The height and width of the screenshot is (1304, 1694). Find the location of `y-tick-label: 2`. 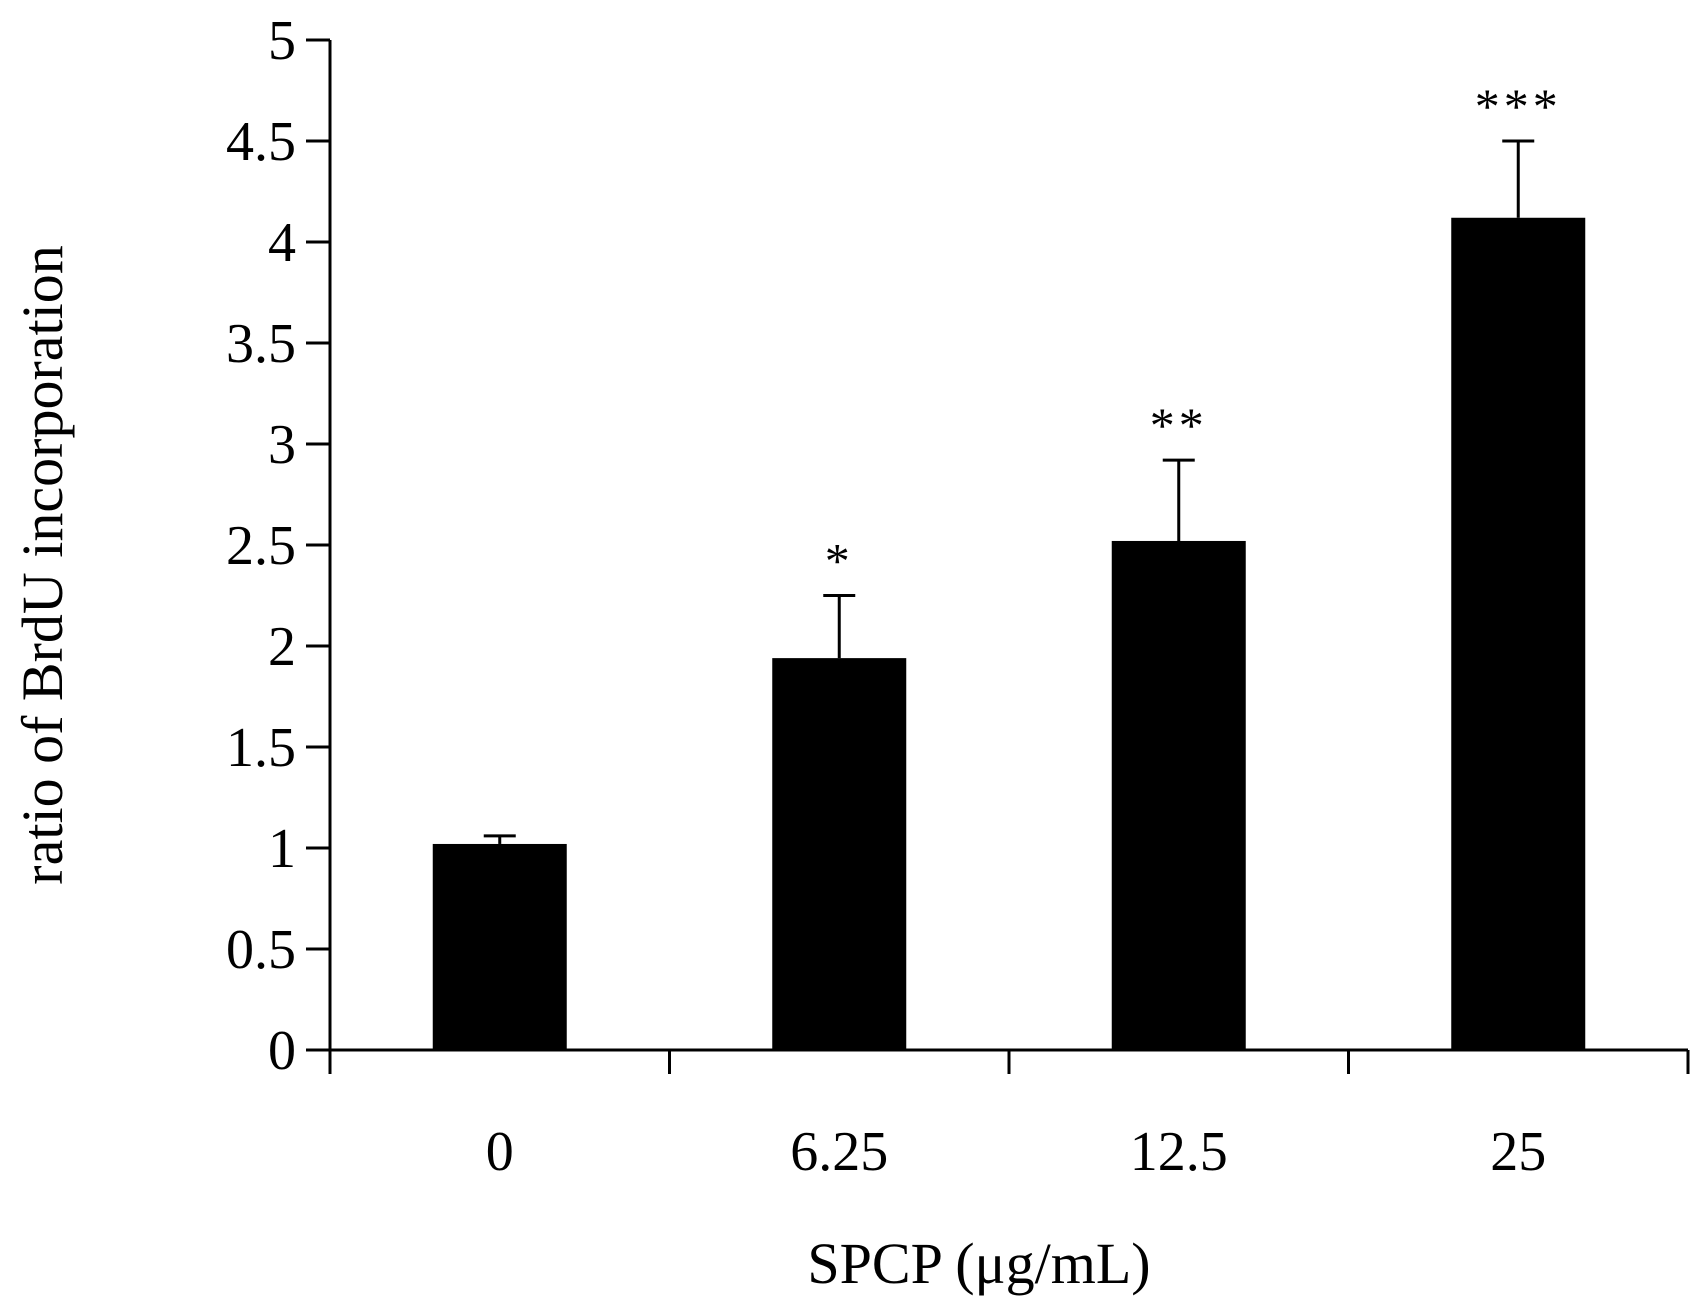

y-tick-label: 2 is located at coordinates (282, 647).